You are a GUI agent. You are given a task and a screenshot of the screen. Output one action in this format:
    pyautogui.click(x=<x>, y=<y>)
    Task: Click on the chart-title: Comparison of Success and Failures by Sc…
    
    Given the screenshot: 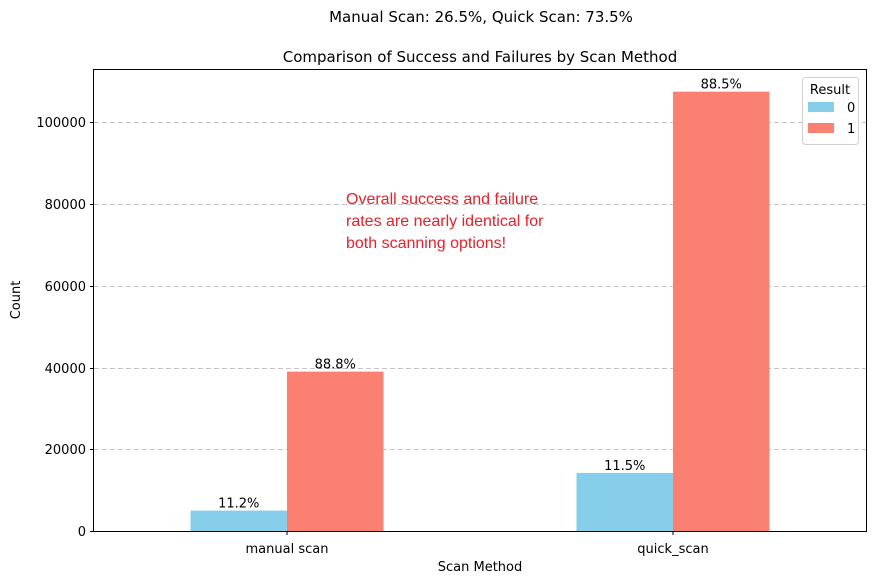 What is the action you would take?
    pyautogui.click(x=480, y=57)
    